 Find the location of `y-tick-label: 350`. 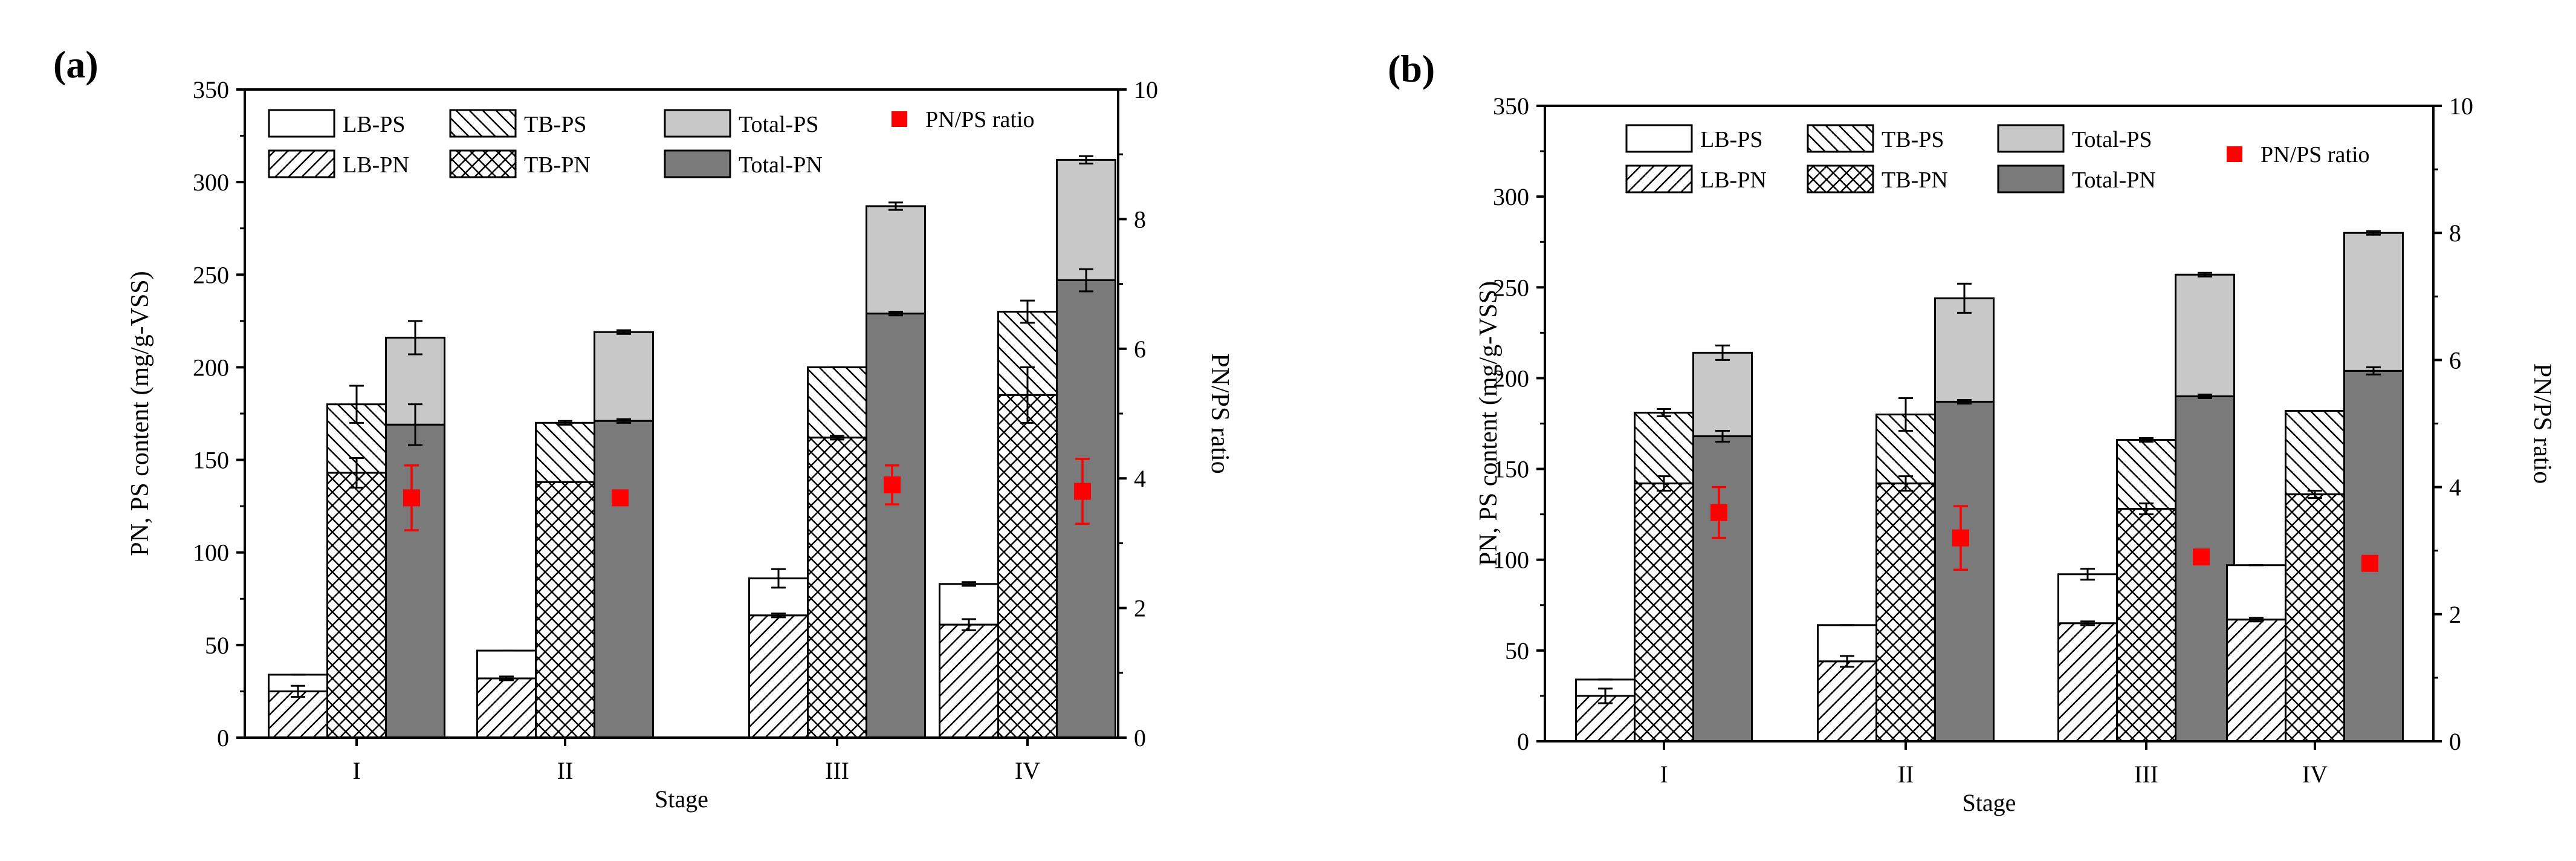

y-tick-label: 350 is located at coordinates (211, 89).